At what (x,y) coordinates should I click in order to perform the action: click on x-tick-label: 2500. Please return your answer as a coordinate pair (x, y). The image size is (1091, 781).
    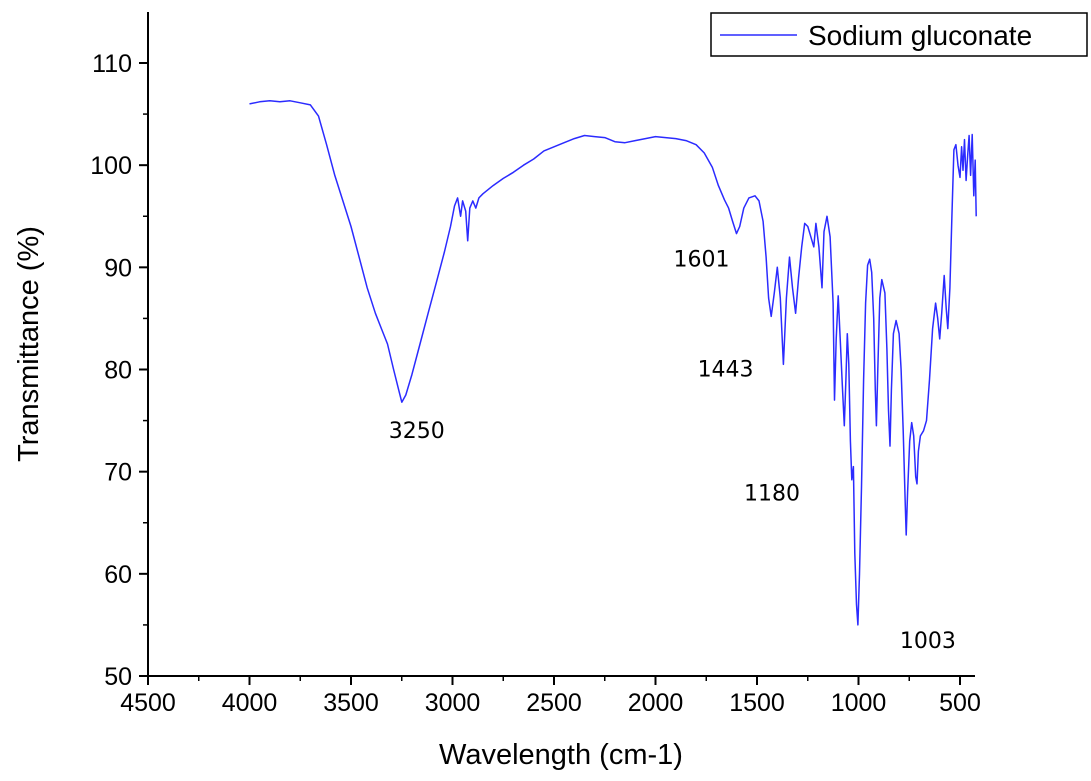
    Looking at the image, I should click on (554, 703).